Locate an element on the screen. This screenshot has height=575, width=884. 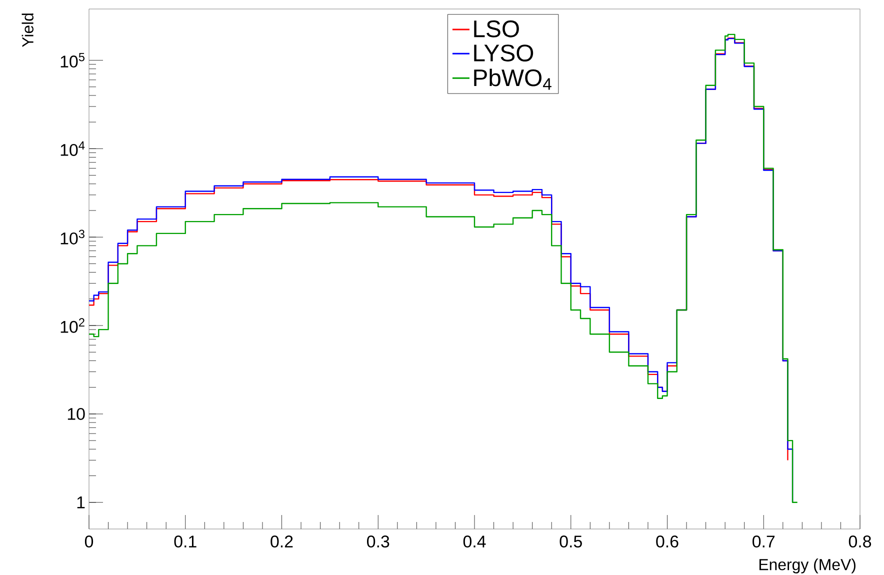
legend-label: LYSO is located at coordinates (504, 53).